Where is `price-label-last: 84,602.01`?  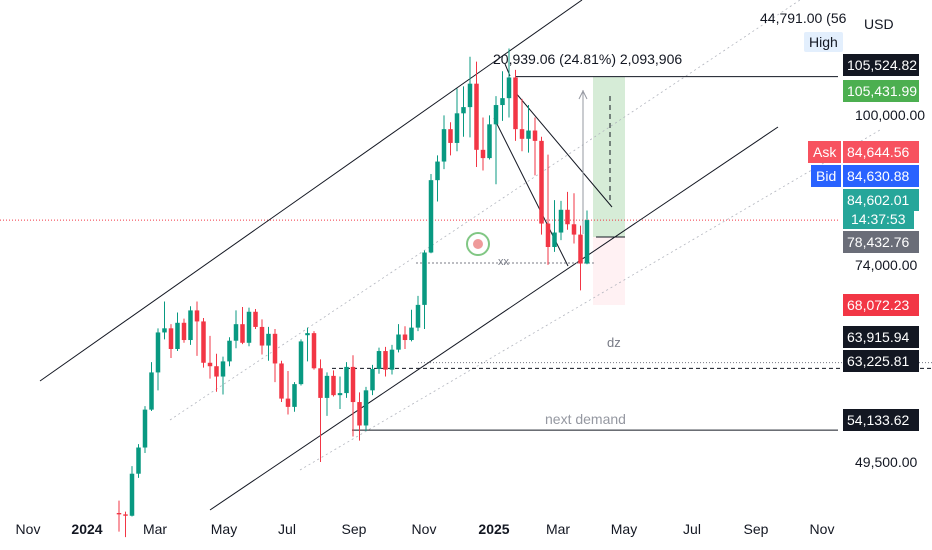 price-label-last: 84,602.01 is located at coordinates (881, 200).